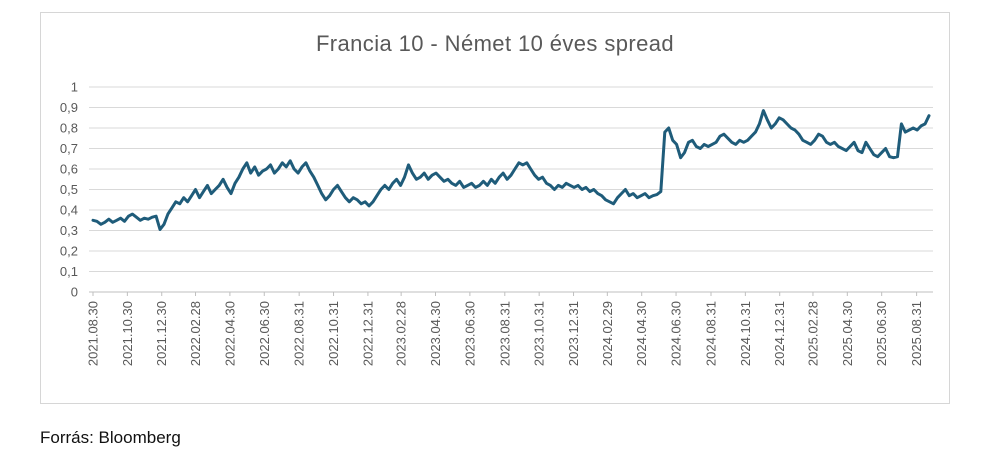 Image resolution: width=985 pixels, height=465 pixels. Describe the element at coordinates (504, 333) in the screenshot. I see `x-axis-label: 2023.08.31` at that location.